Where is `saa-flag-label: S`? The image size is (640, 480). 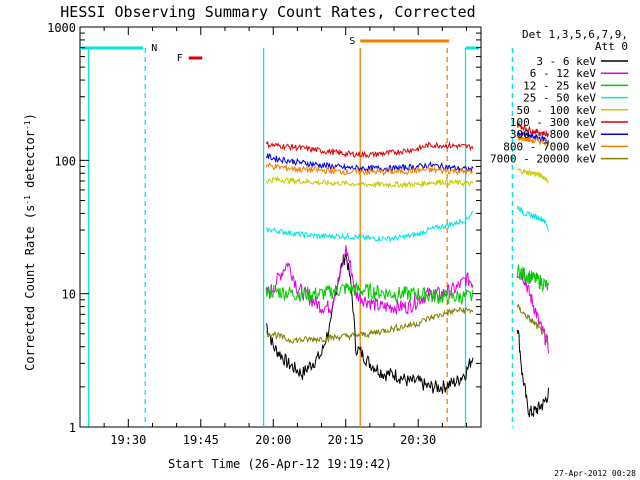
saa-flag-label: S is located at coordinates (352, 41).